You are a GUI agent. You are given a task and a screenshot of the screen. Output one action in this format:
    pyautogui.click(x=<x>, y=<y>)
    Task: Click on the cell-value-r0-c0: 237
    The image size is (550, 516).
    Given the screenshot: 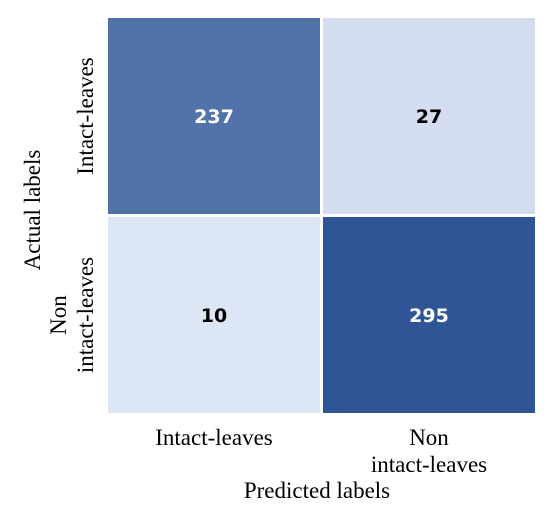 What is the action you would take?
    pyautogui.click(x=214, y=117)
    